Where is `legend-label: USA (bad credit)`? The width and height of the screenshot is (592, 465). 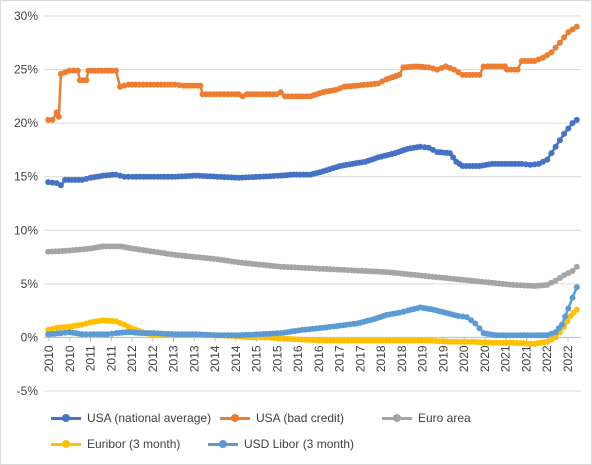 legend-label: USA (bad credit) is located at coordinates (300, 418).